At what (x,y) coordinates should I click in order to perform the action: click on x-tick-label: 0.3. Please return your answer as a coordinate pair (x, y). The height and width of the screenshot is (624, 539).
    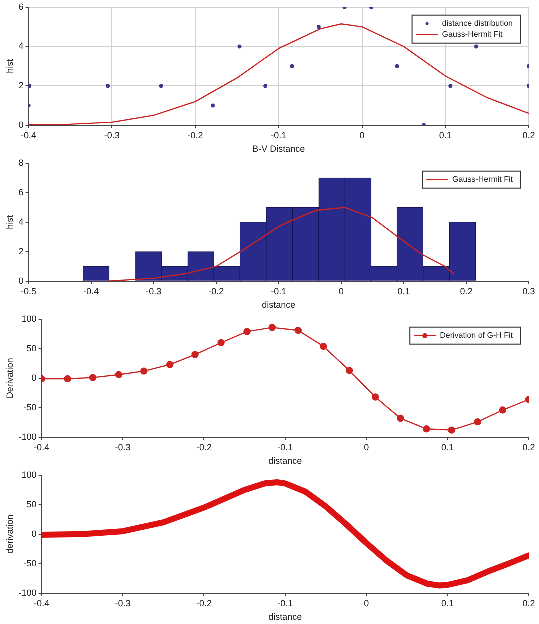
    Looking at the image, I should click on (529, 291).